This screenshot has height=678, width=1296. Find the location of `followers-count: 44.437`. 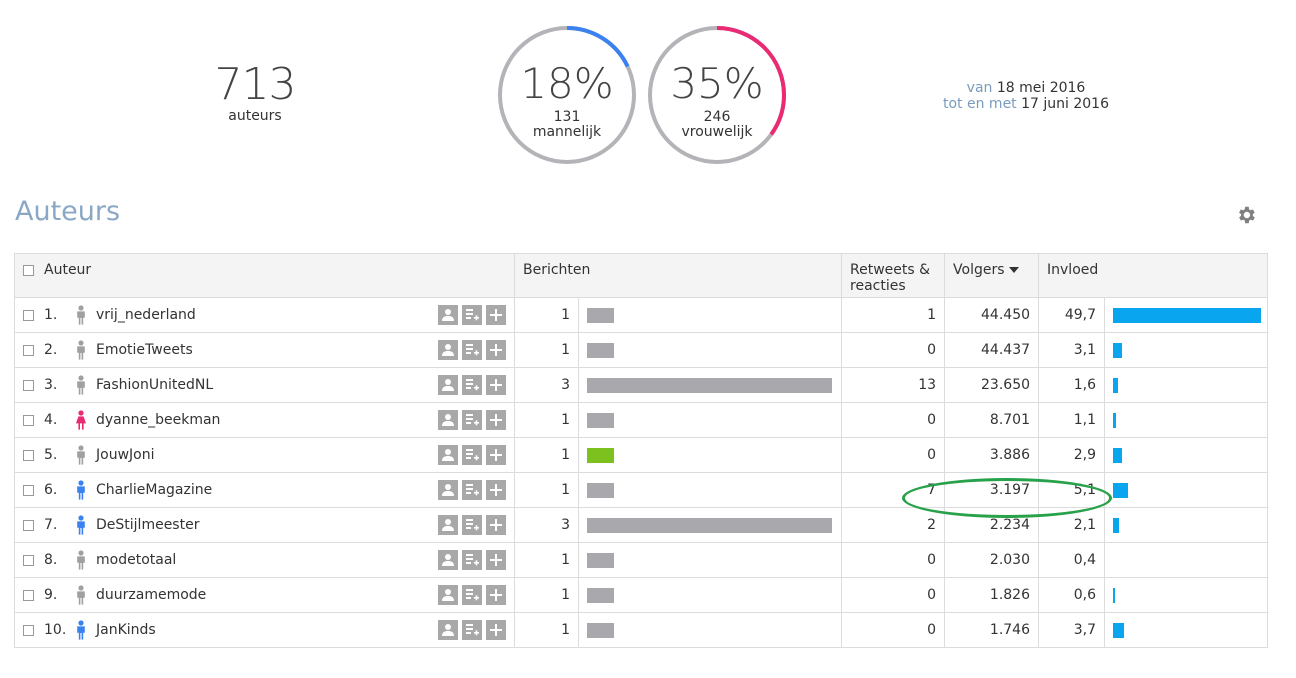

followers-count: 44.437 is located at coordinates (992, 350).